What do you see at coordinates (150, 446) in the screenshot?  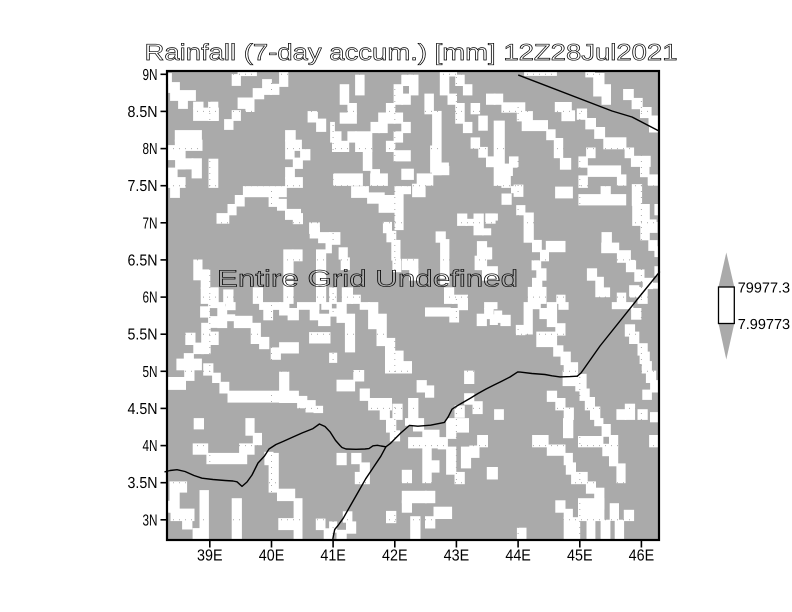 I see `svg-text: 4N` at bounding box center [150, 446].